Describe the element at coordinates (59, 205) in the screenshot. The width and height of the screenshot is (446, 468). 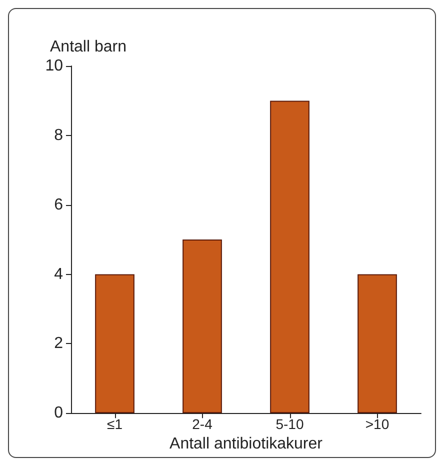
I see `y-tick-label: 6` at that location.